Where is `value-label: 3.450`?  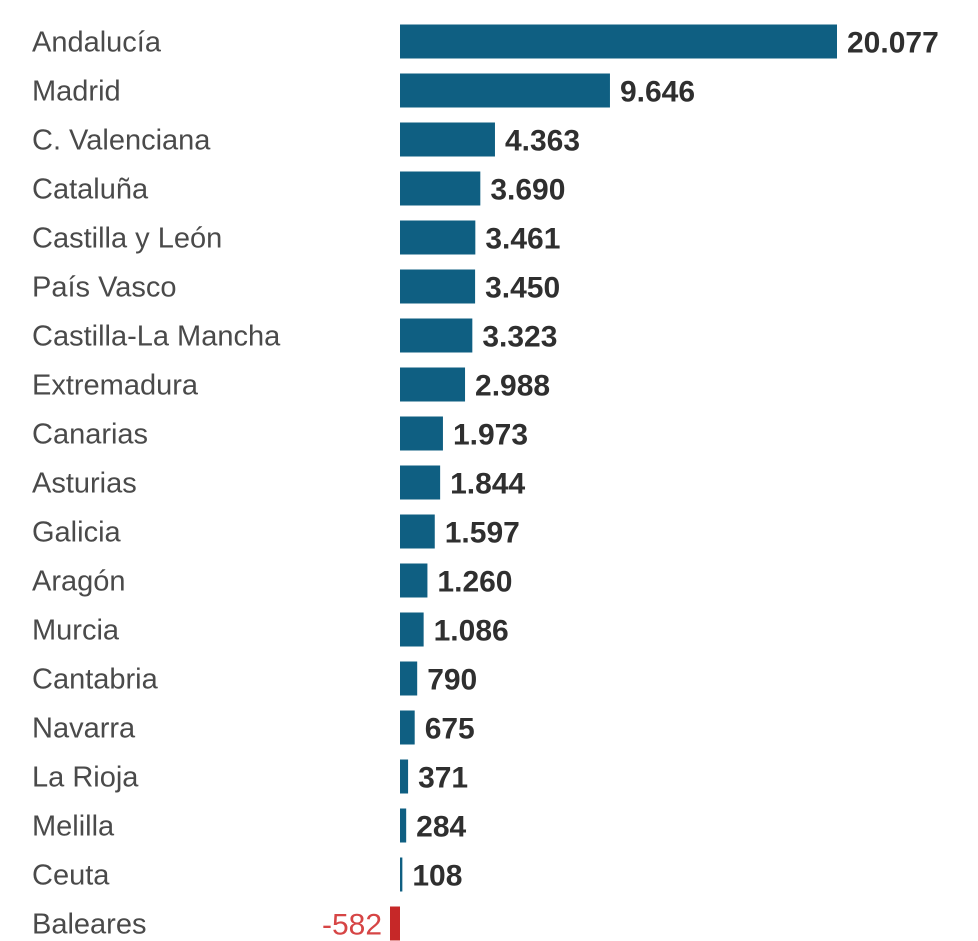 value-label: 3.450 is located at coordinates (522, 288).